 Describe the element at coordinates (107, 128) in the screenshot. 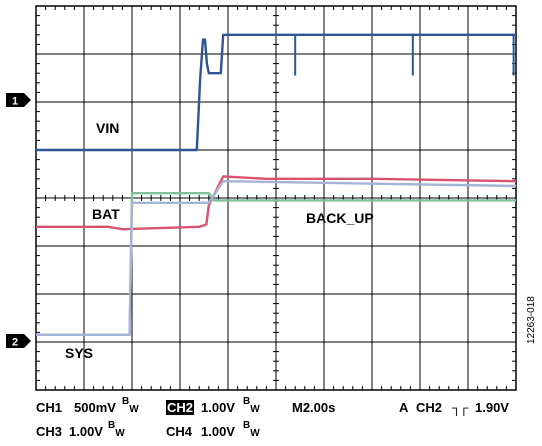

I see `trace-label-vin: VIN` at that location.